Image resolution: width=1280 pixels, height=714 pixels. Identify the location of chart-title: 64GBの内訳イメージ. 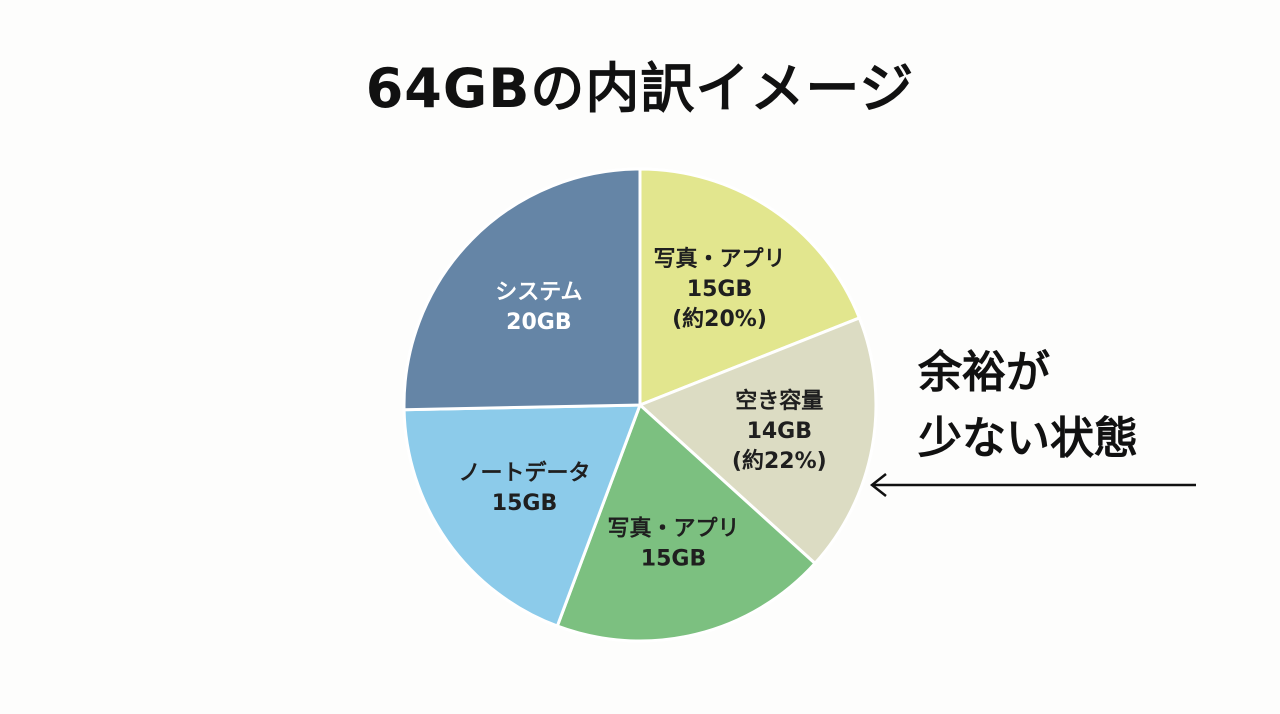
(640, 88).